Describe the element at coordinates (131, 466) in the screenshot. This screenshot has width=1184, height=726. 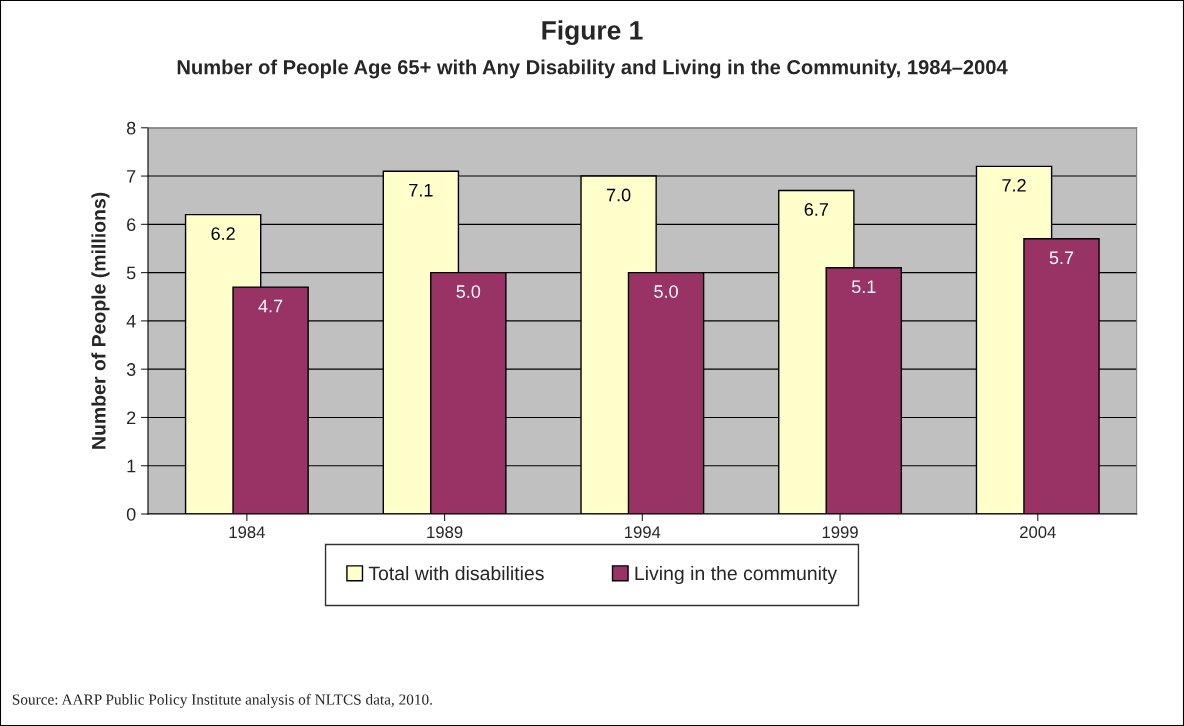
I see `y-tick-label: 1` at that location.